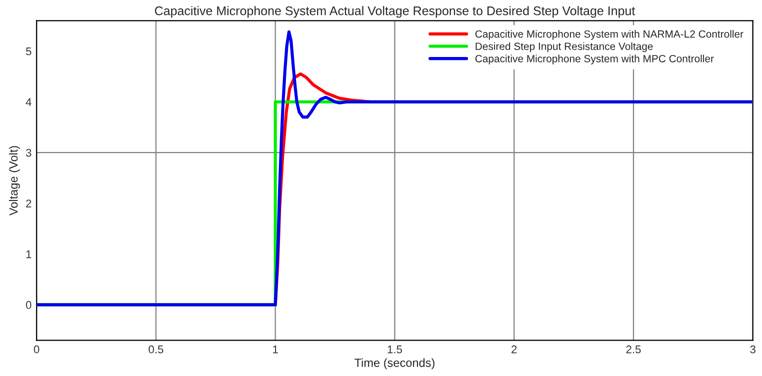 This screenshot has height=376, width=762. What do you see at coordinates (29, 254) in the screenshot?
I see `y-tick-label: 1` at bounding box center [29, 254].